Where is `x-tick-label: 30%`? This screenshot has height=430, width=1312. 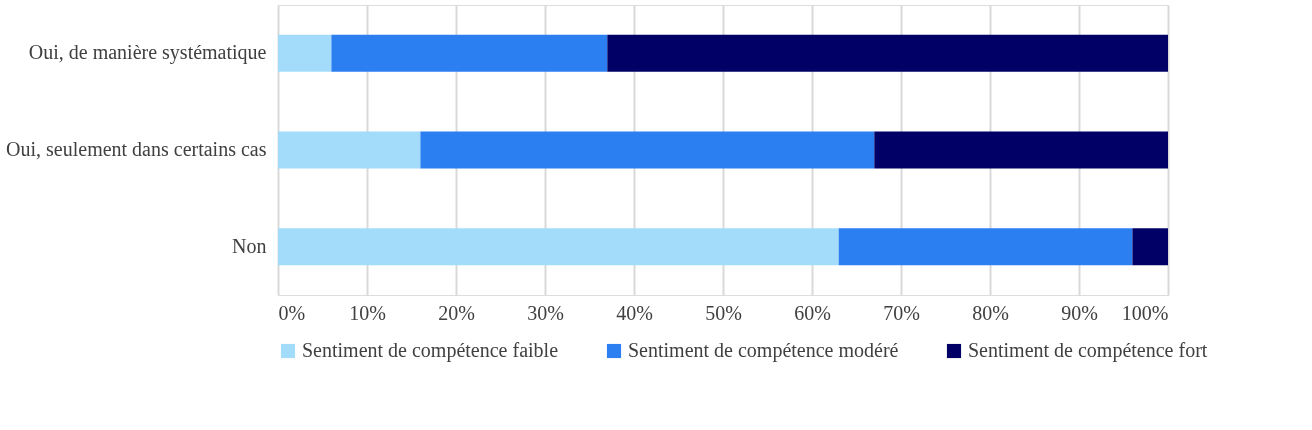 x-tick-label: 30% is located at coordinates (545, 312).